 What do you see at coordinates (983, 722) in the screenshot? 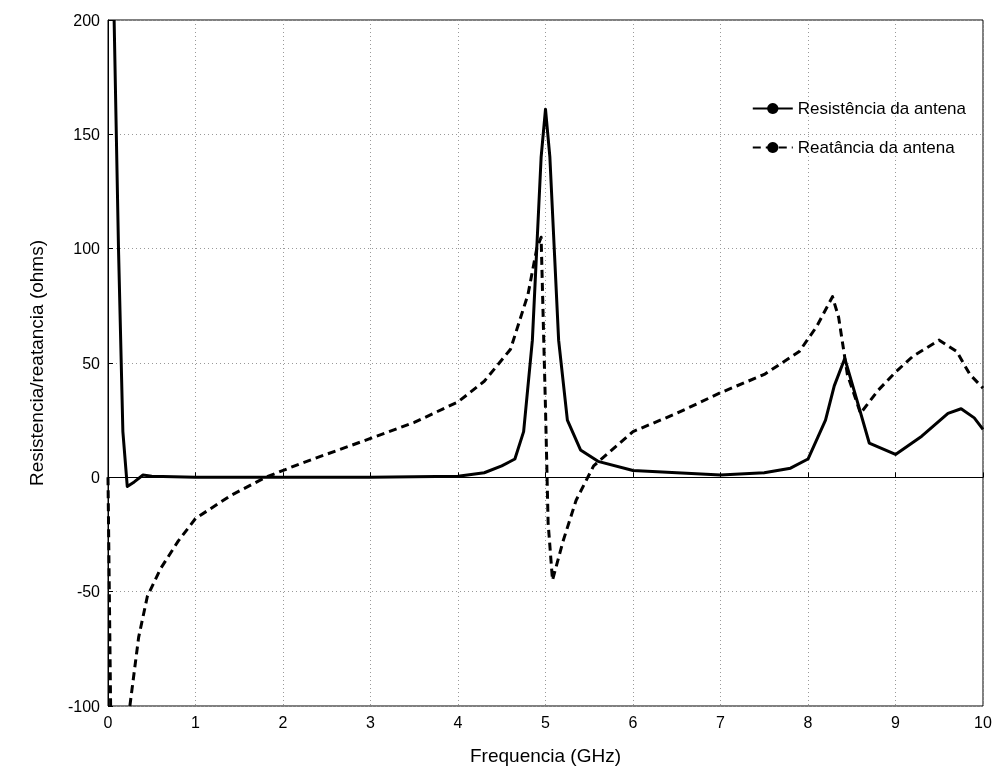
I see `x-tick-label: 10` at bounding box center [983, 722].